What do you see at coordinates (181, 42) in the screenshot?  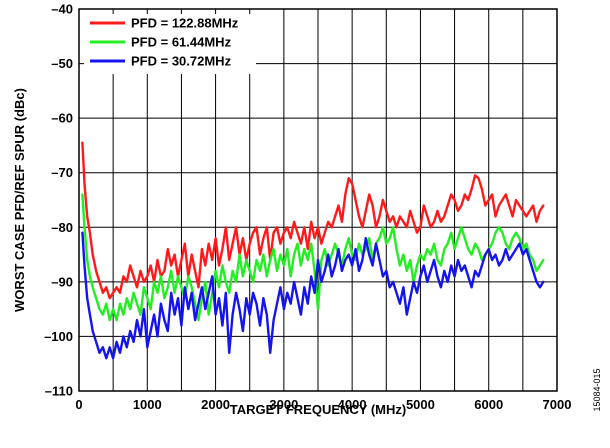 I see `legend-label: PFD = 61.44MHz` at bounding box center [181, 42].